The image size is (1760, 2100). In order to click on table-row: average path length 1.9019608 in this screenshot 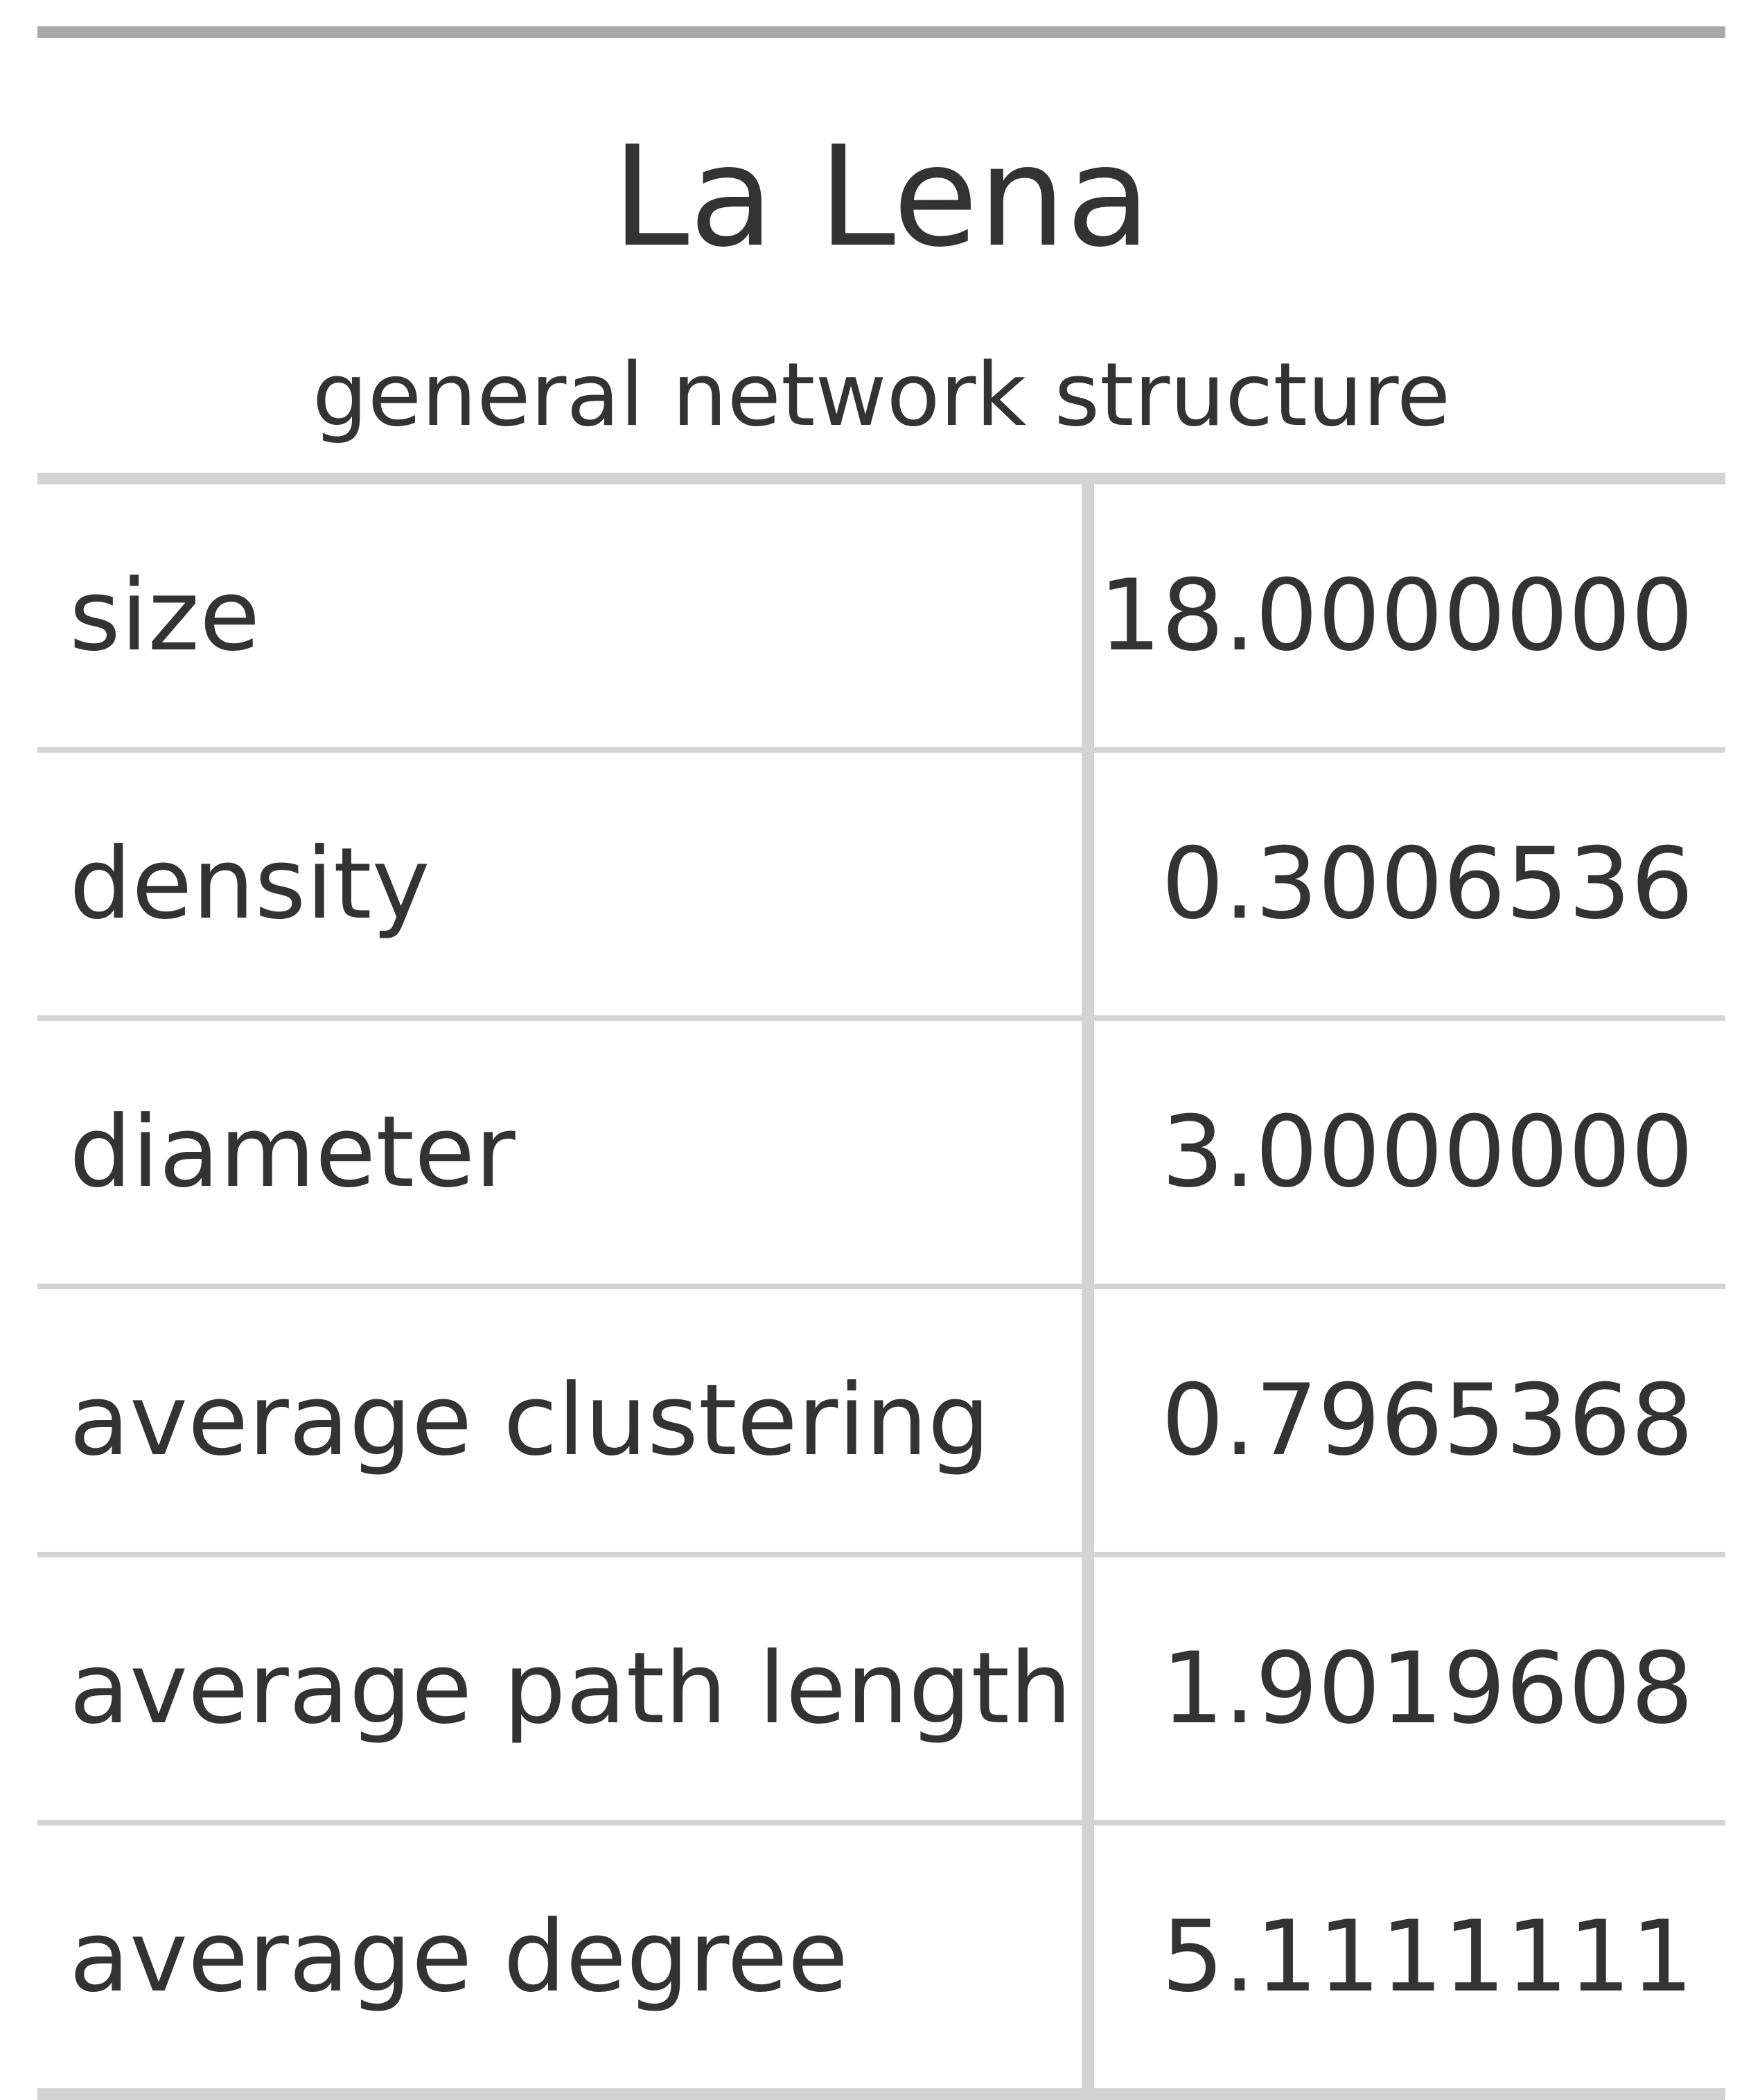, I will do `click(881, 1686)`.